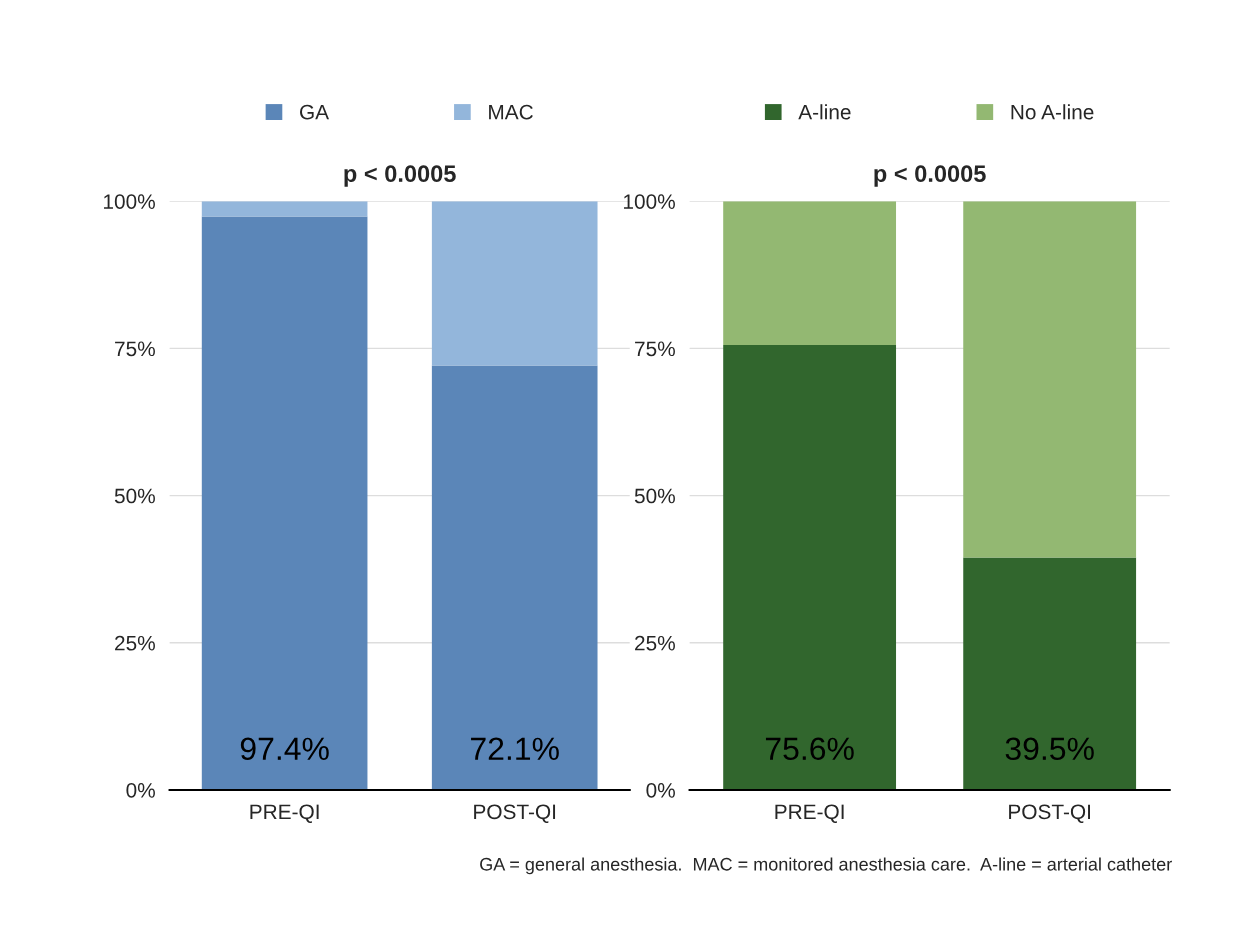  Describe the element at coordinates (1052, 112) in the screenshot. I see `legend-label: No A-line` at that location.